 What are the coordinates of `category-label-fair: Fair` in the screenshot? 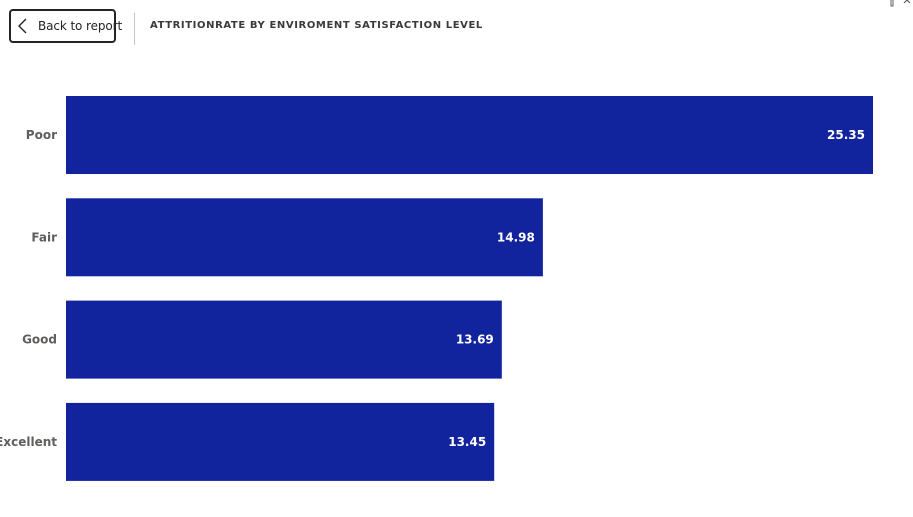 It's located at (44, 237).